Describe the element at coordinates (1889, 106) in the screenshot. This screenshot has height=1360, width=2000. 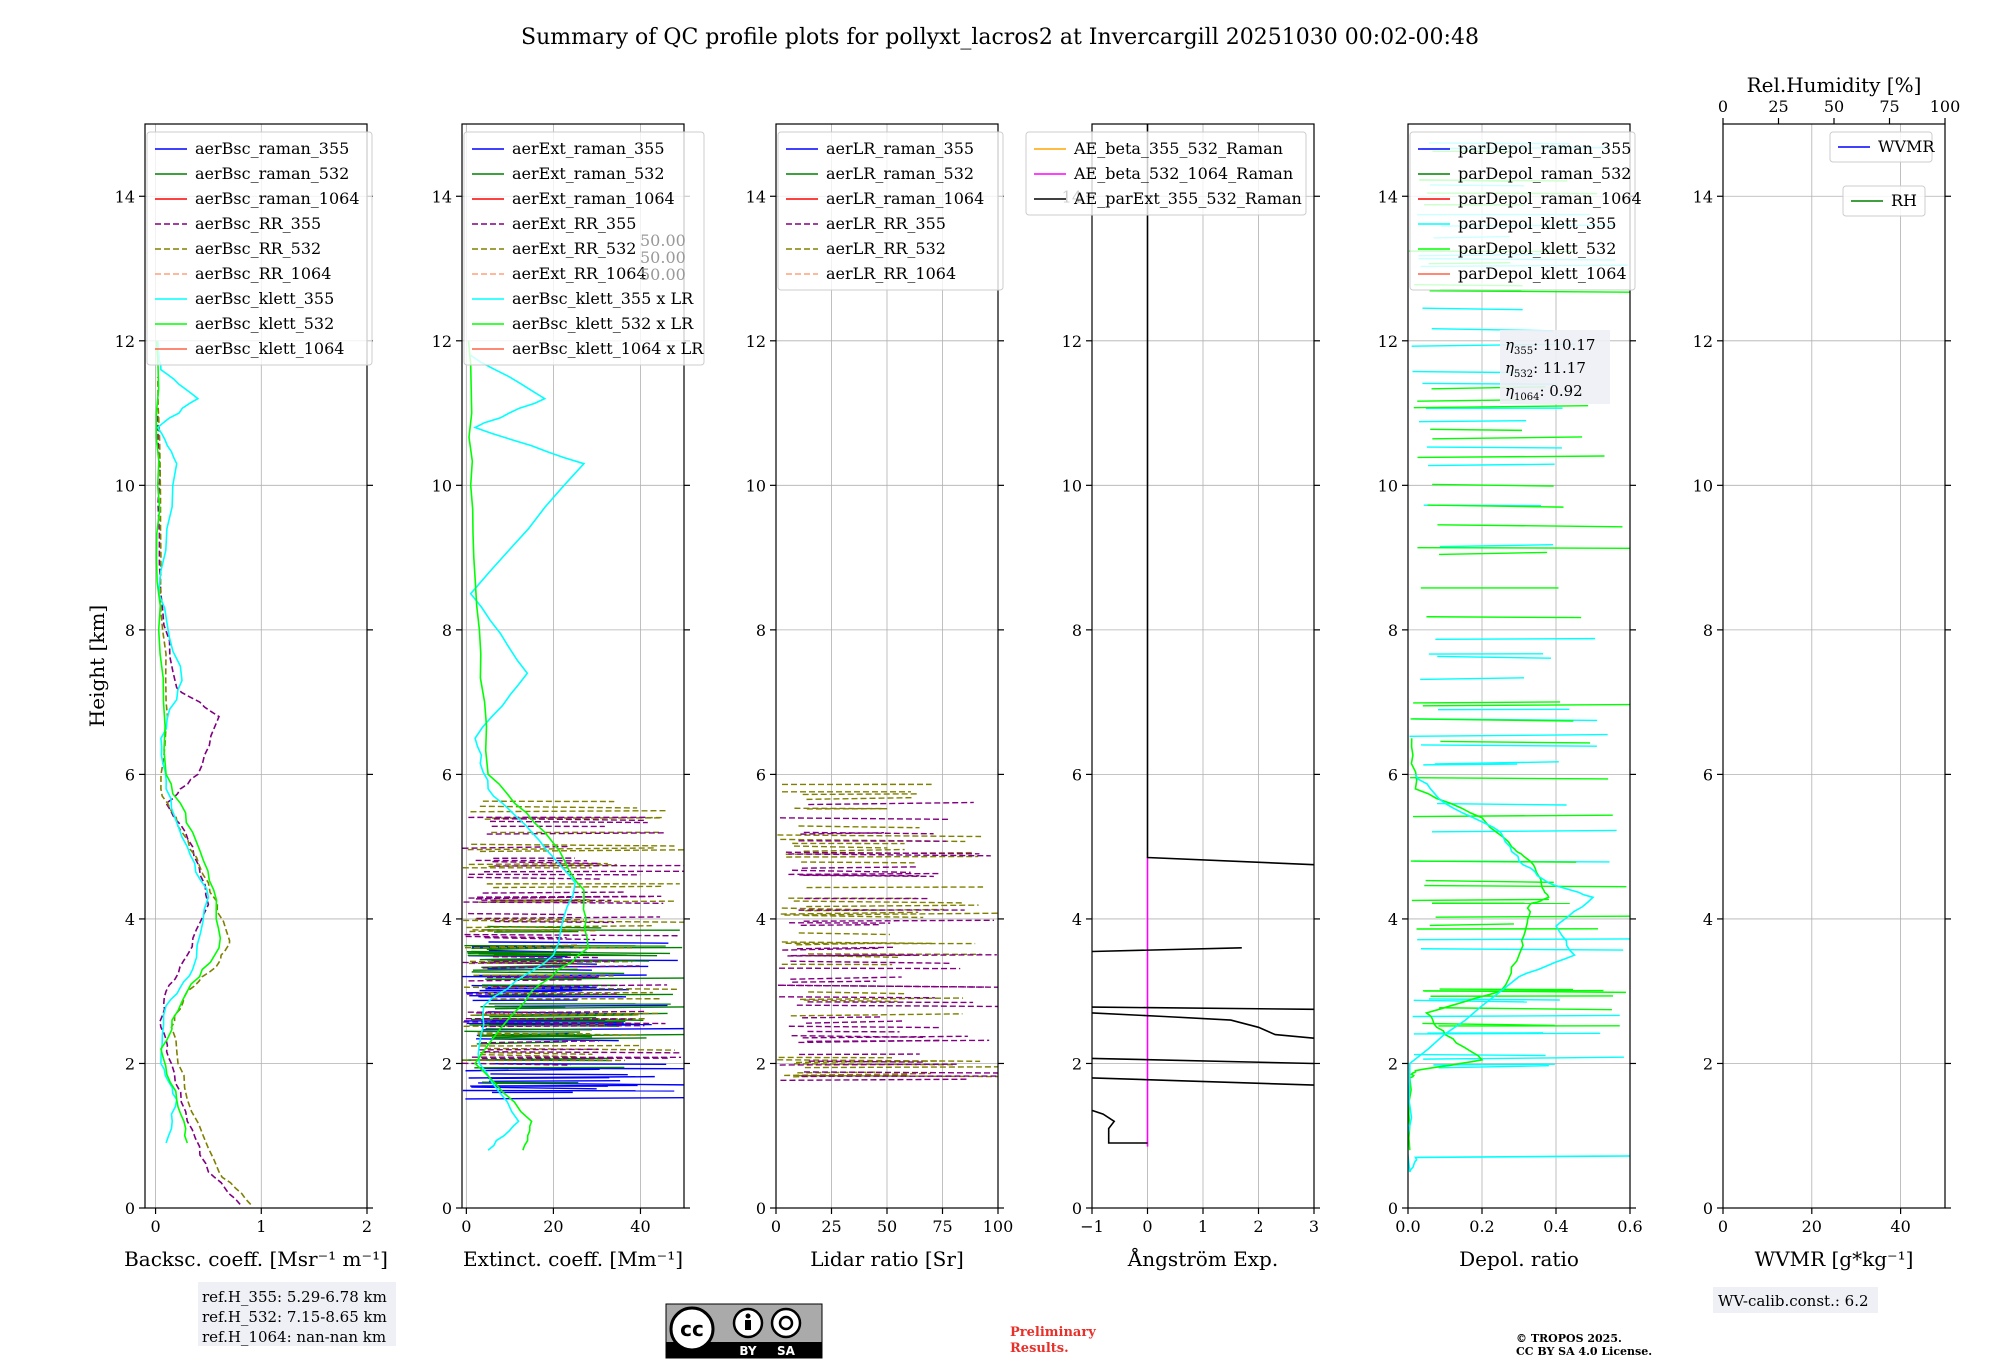
I see `x2-tick-label: 75` at that location.